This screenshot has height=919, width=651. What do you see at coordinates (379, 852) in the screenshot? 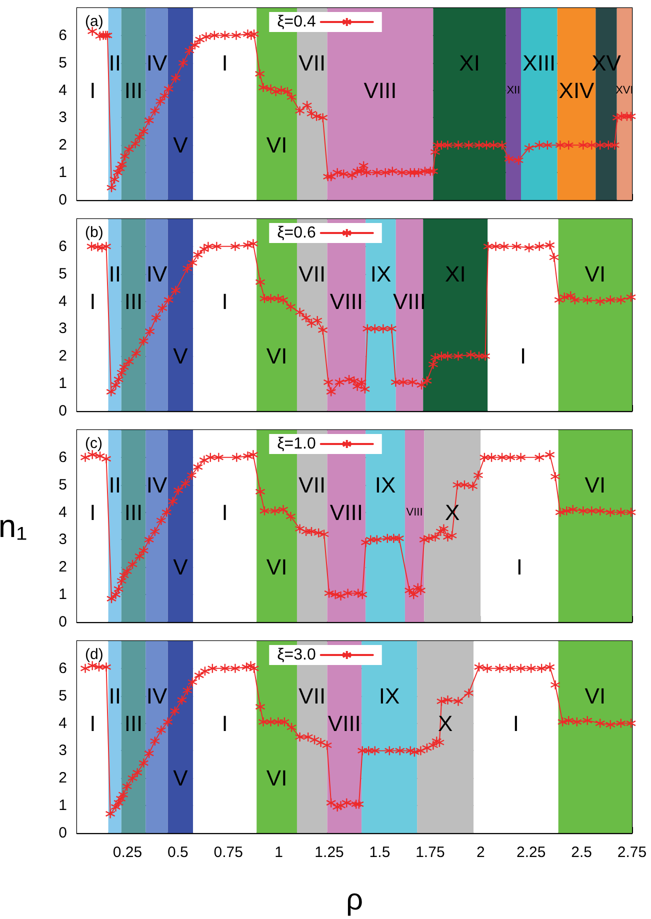
I see `x-tick-label: 1.5` at bounding box center [379, 852].